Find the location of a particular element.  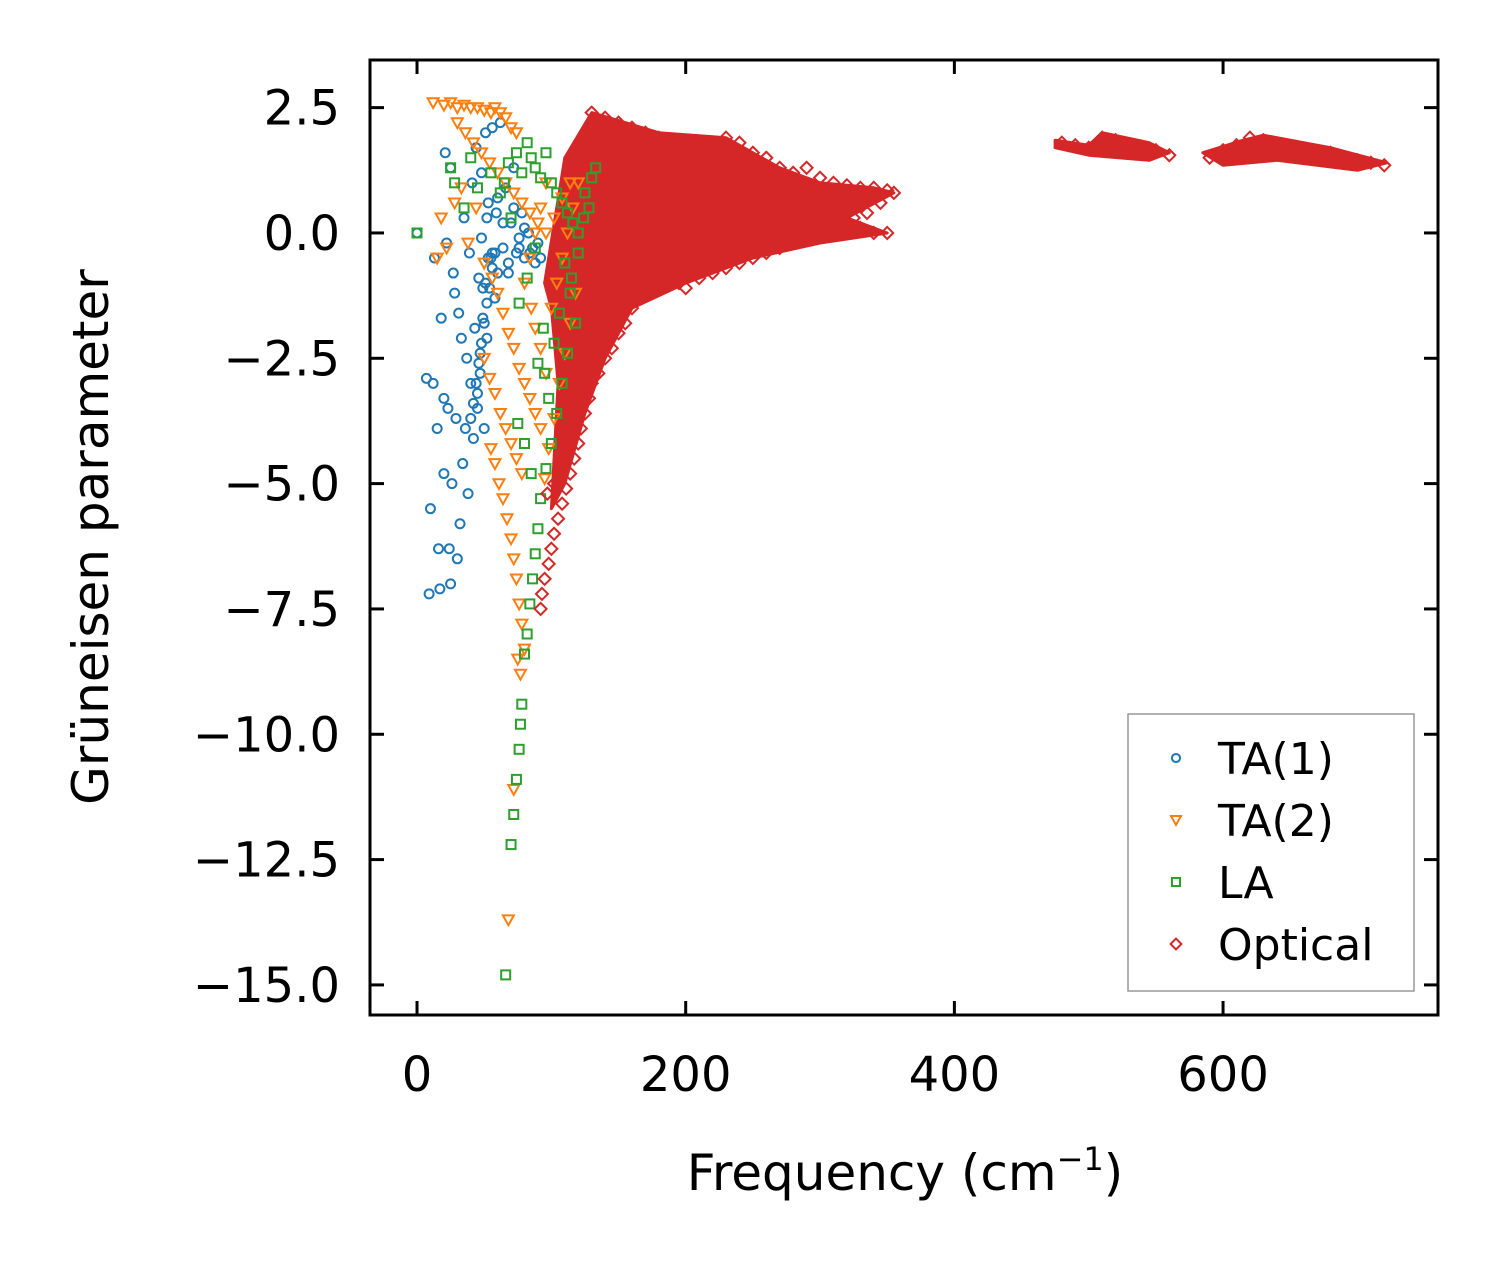

y-tick-label: 0.0 is located at coordinates (302, 234).